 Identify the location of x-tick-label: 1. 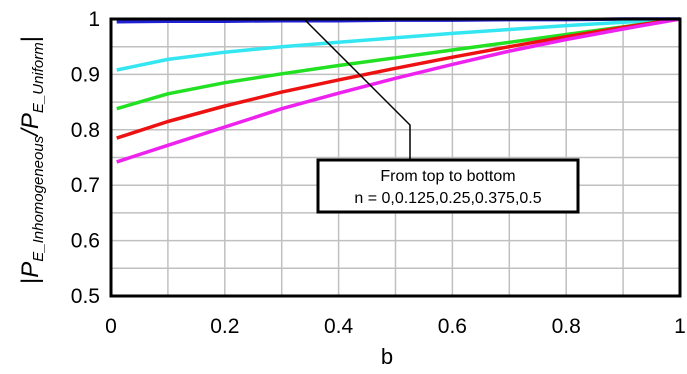
(680, 326).